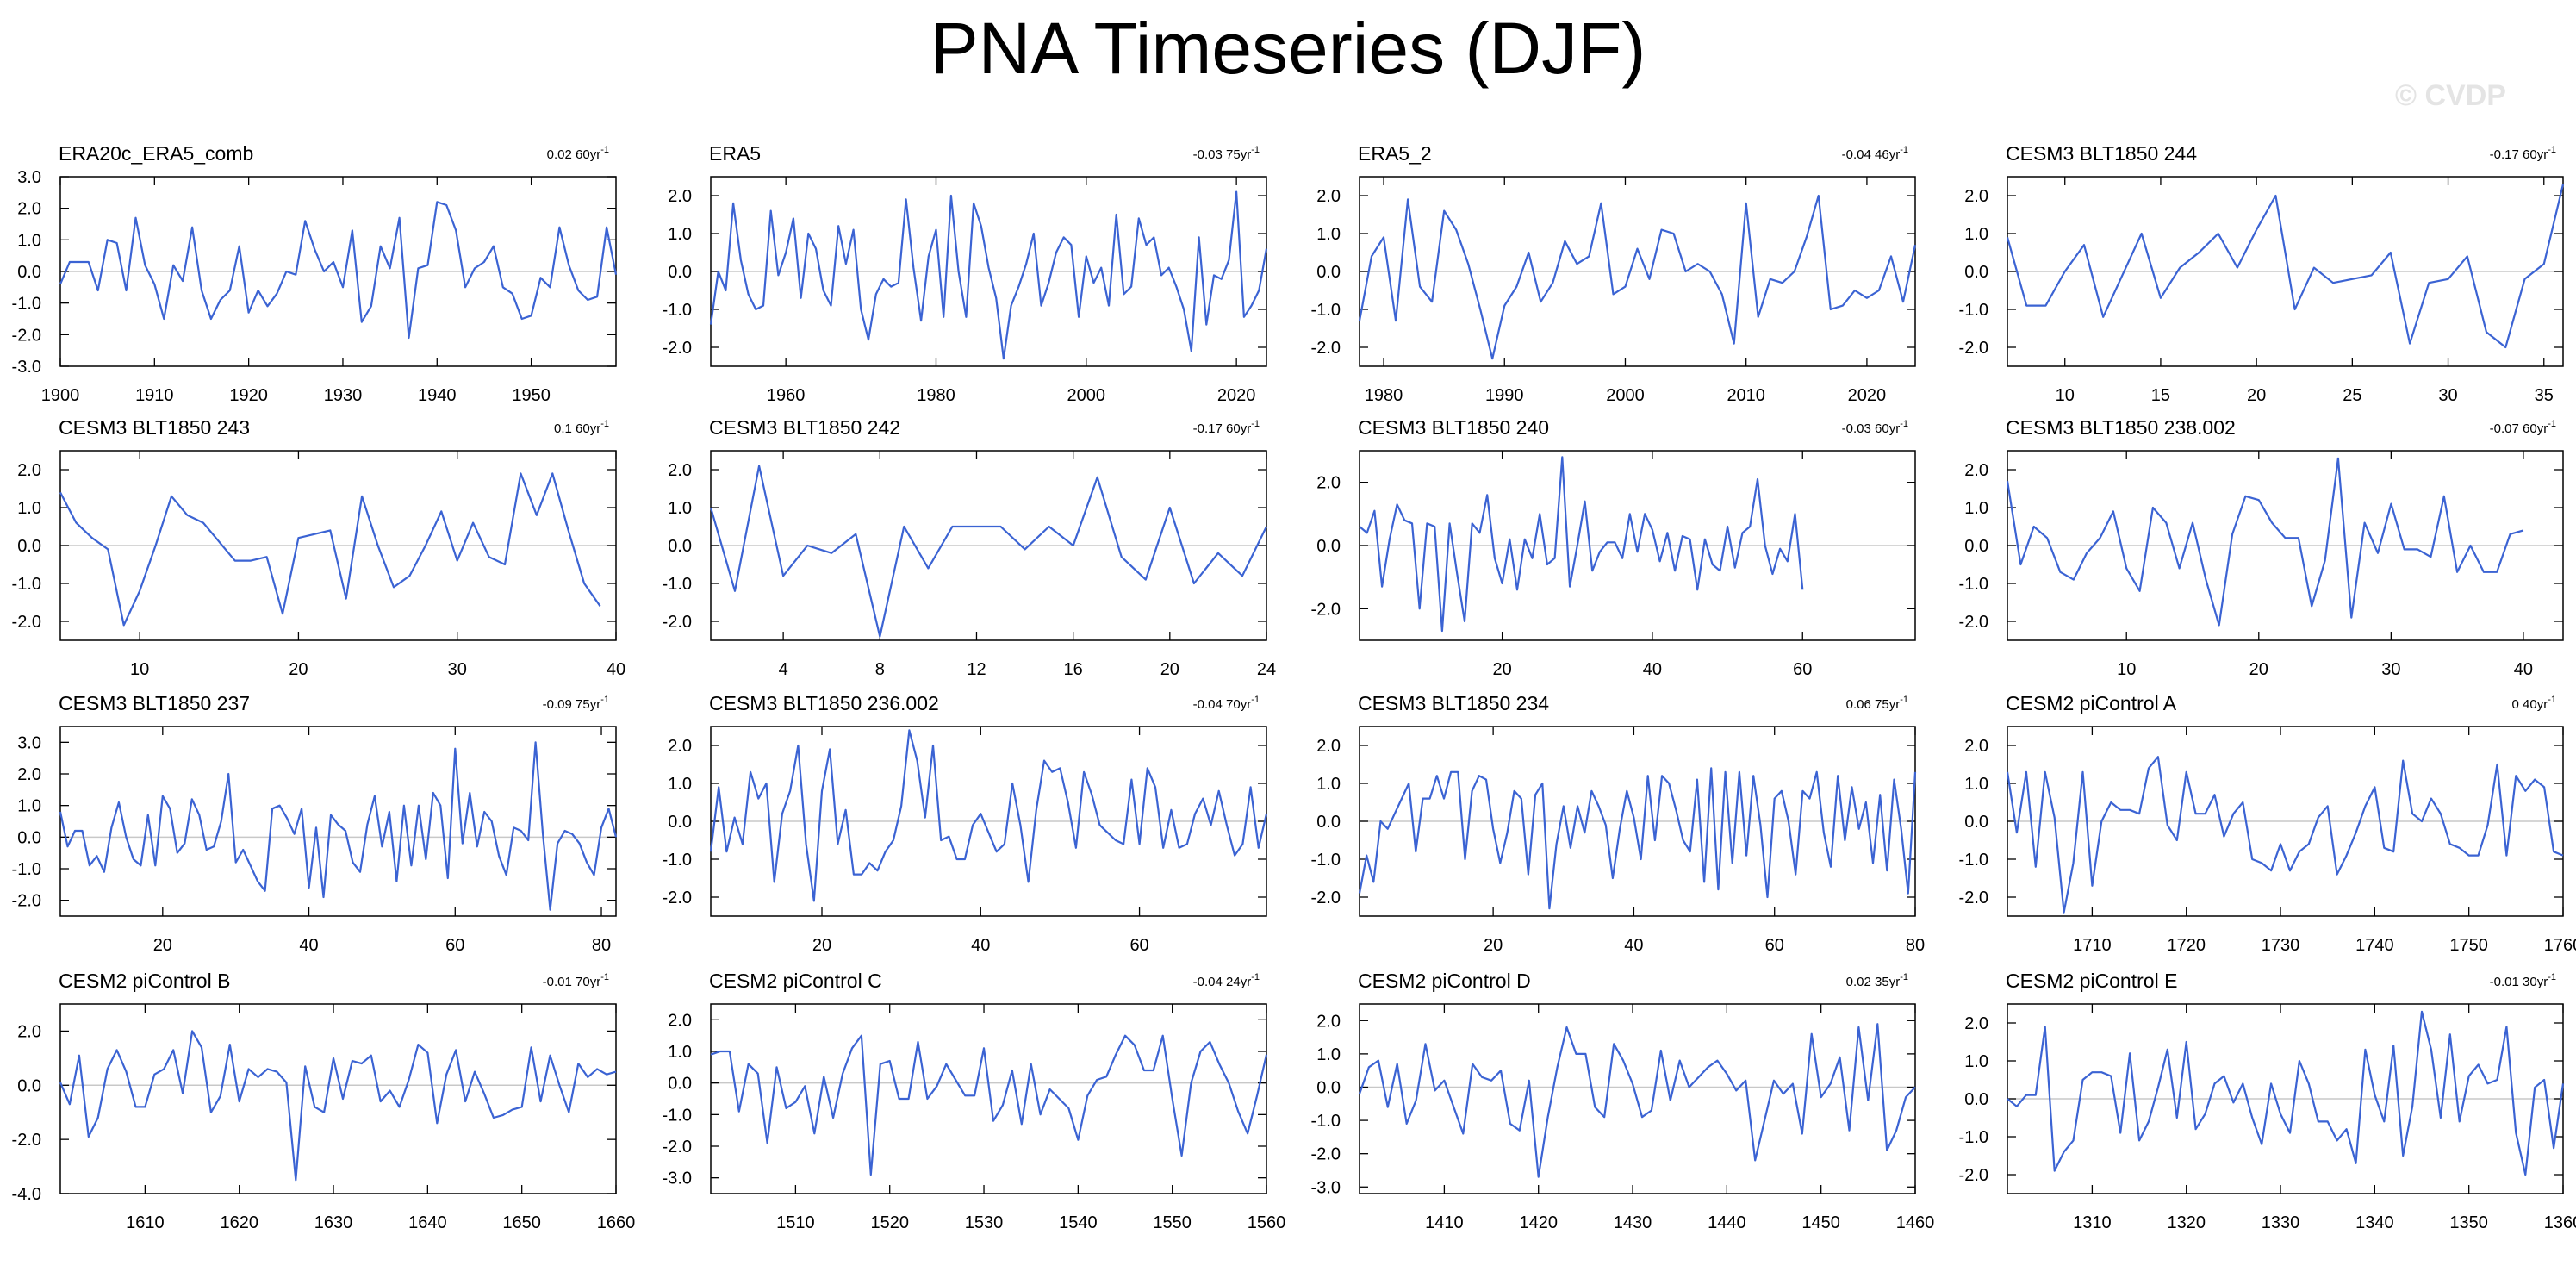  Describe the element at coordinates (1227, 153) in the screenshot. I see `trend-label: -0.03 75yr-1` at that location.